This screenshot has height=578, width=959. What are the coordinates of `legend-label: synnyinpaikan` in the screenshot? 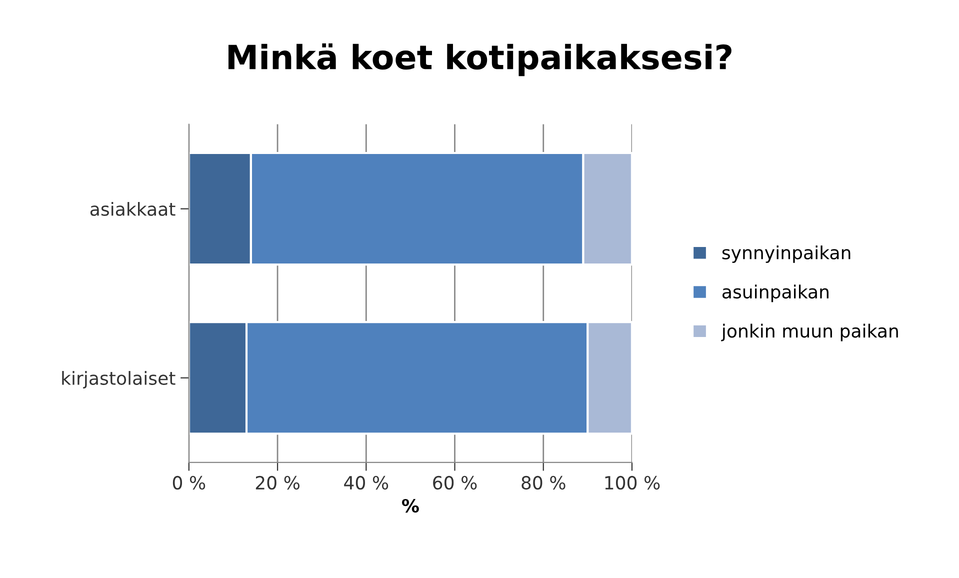 It's located at (786, 254).